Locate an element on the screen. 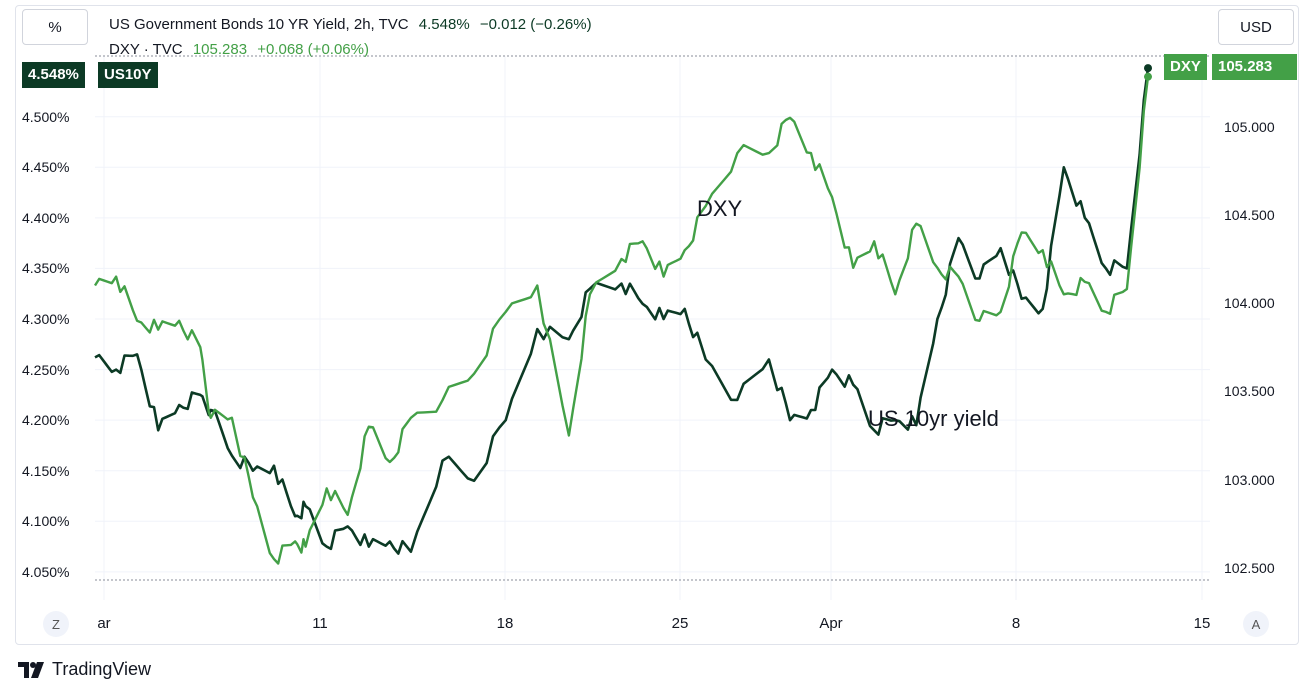 Image resolution: width=1315 pixels, height=696 pixels. last-point-us10y is located at coordinates (1148, 68).